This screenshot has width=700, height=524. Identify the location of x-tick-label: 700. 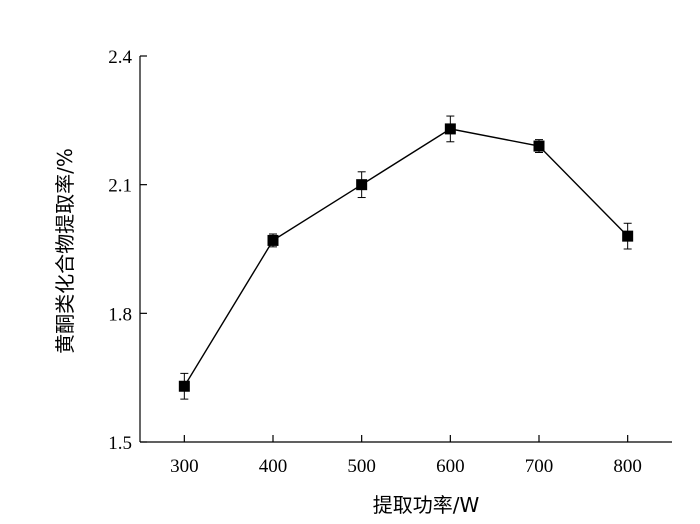
(539, 466).